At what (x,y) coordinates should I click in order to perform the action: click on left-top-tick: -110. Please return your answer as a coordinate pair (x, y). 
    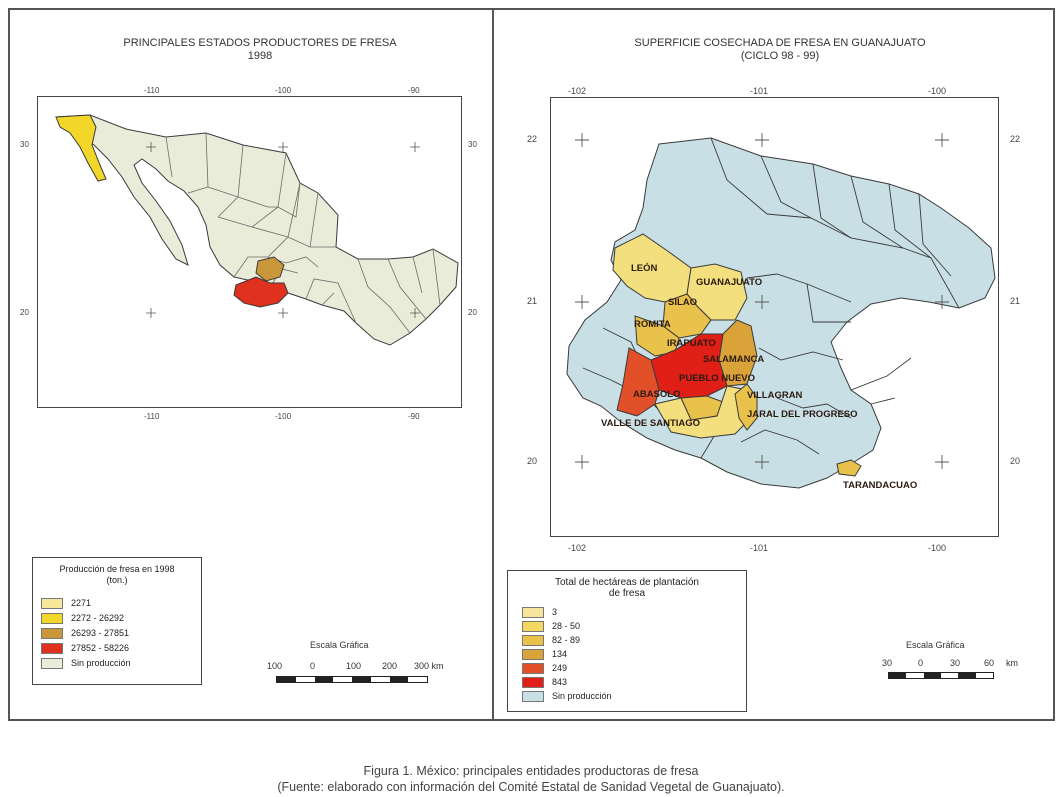
    Looking at the image, I should click on (152, 90).